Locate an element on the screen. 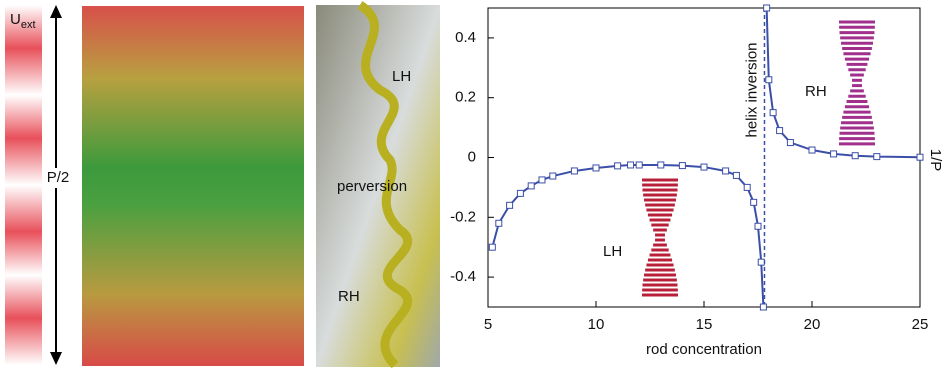 The width and height of the screenshot is (947, 377). annotation: helix inversion is located at coordinates (751, 89).